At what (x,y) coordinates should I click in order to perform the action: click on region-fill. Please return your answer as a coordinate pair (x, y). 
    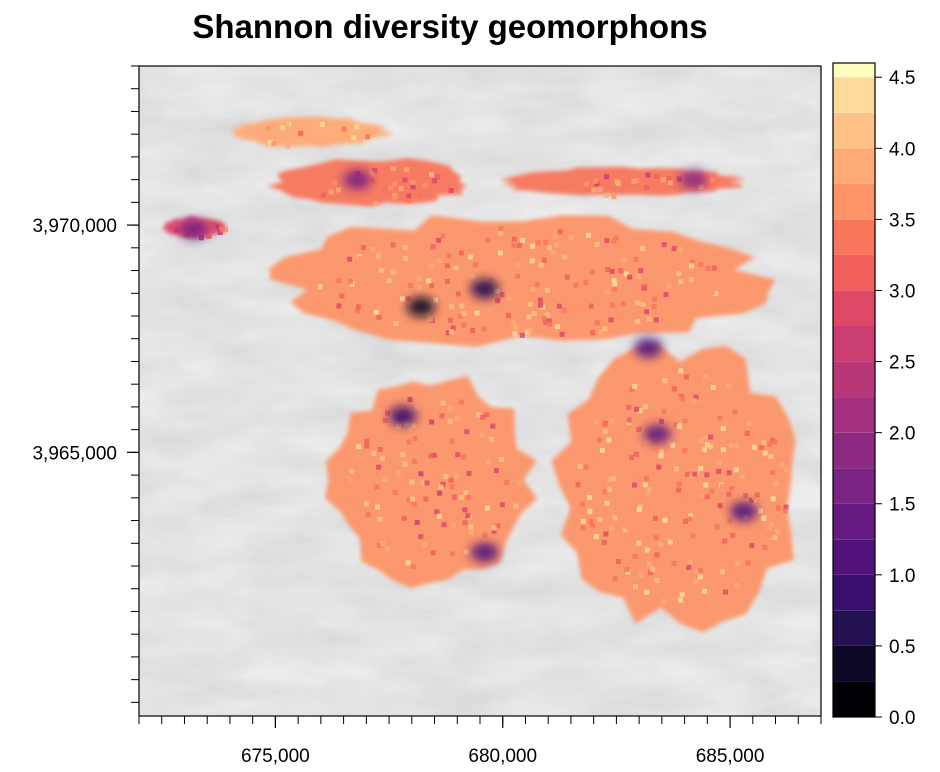
    Looking at the image, I should click on (673, 488).